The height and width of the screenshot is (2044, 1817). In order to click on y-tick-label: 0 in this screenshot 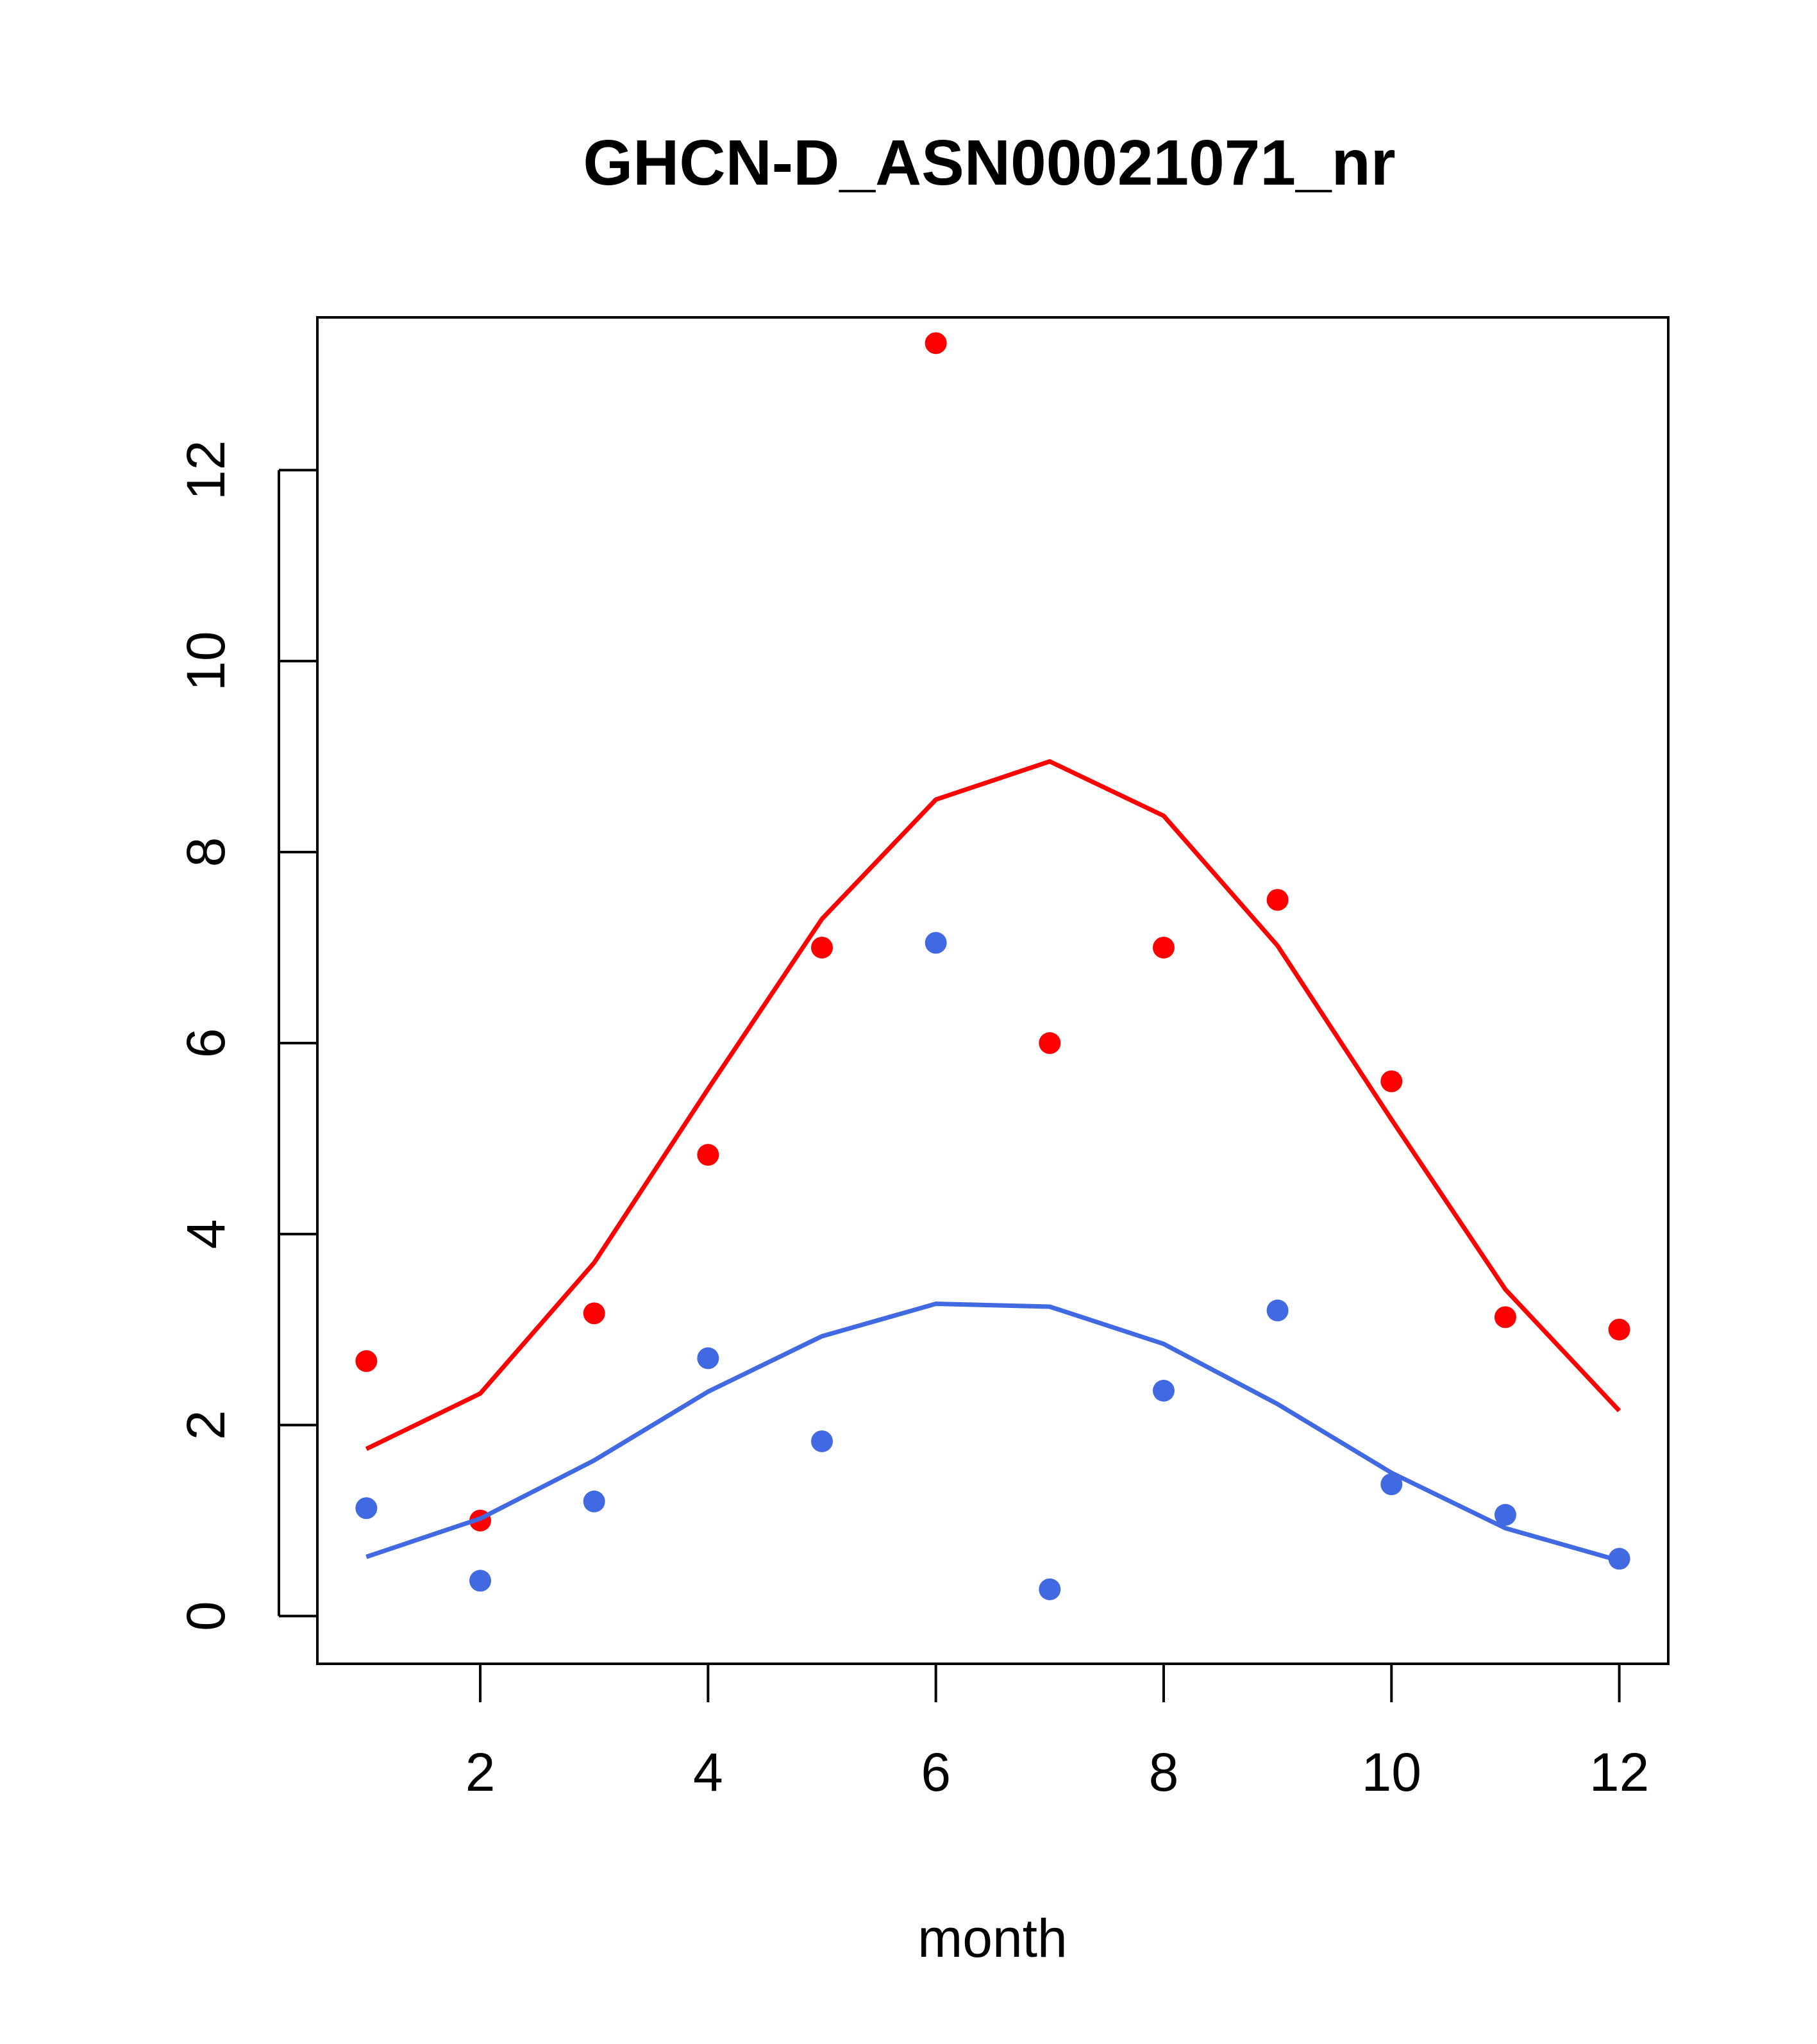, I will do `click(206, 1616)`.